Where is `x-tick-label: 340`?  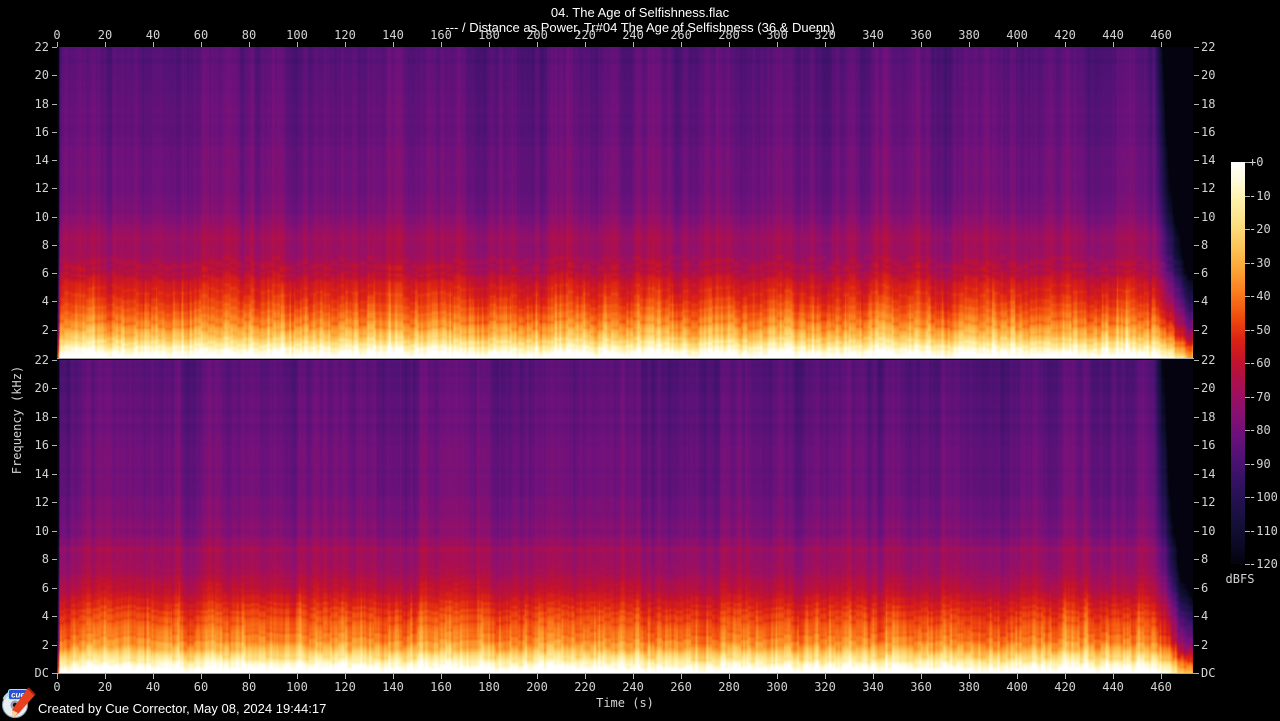 x-tick-label: 340 is located at coordinates (873, 35).